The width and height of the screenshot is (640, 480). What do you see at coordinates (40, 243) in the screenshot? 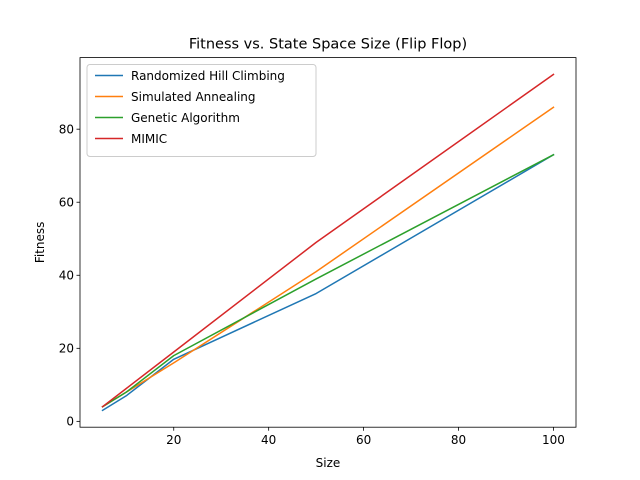
I see `y-axis-label: Fitness` at bounding box center [40, 243].